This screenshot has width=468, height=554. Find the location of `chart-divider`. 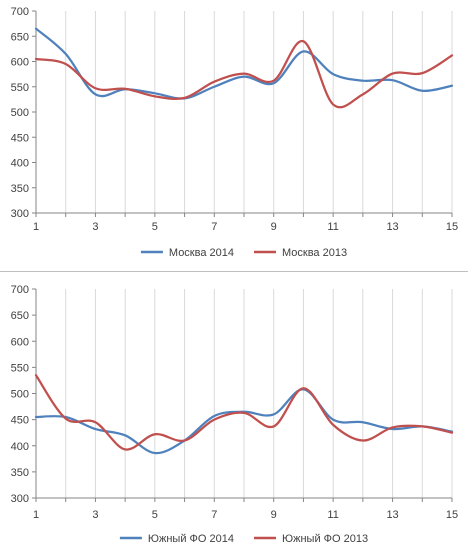

chart-divider is located at coordinates (234, 271).